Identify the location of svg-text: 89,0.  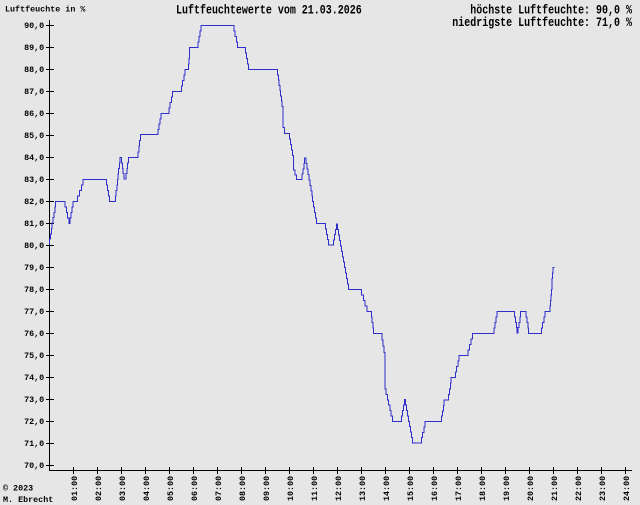
(34, 48).